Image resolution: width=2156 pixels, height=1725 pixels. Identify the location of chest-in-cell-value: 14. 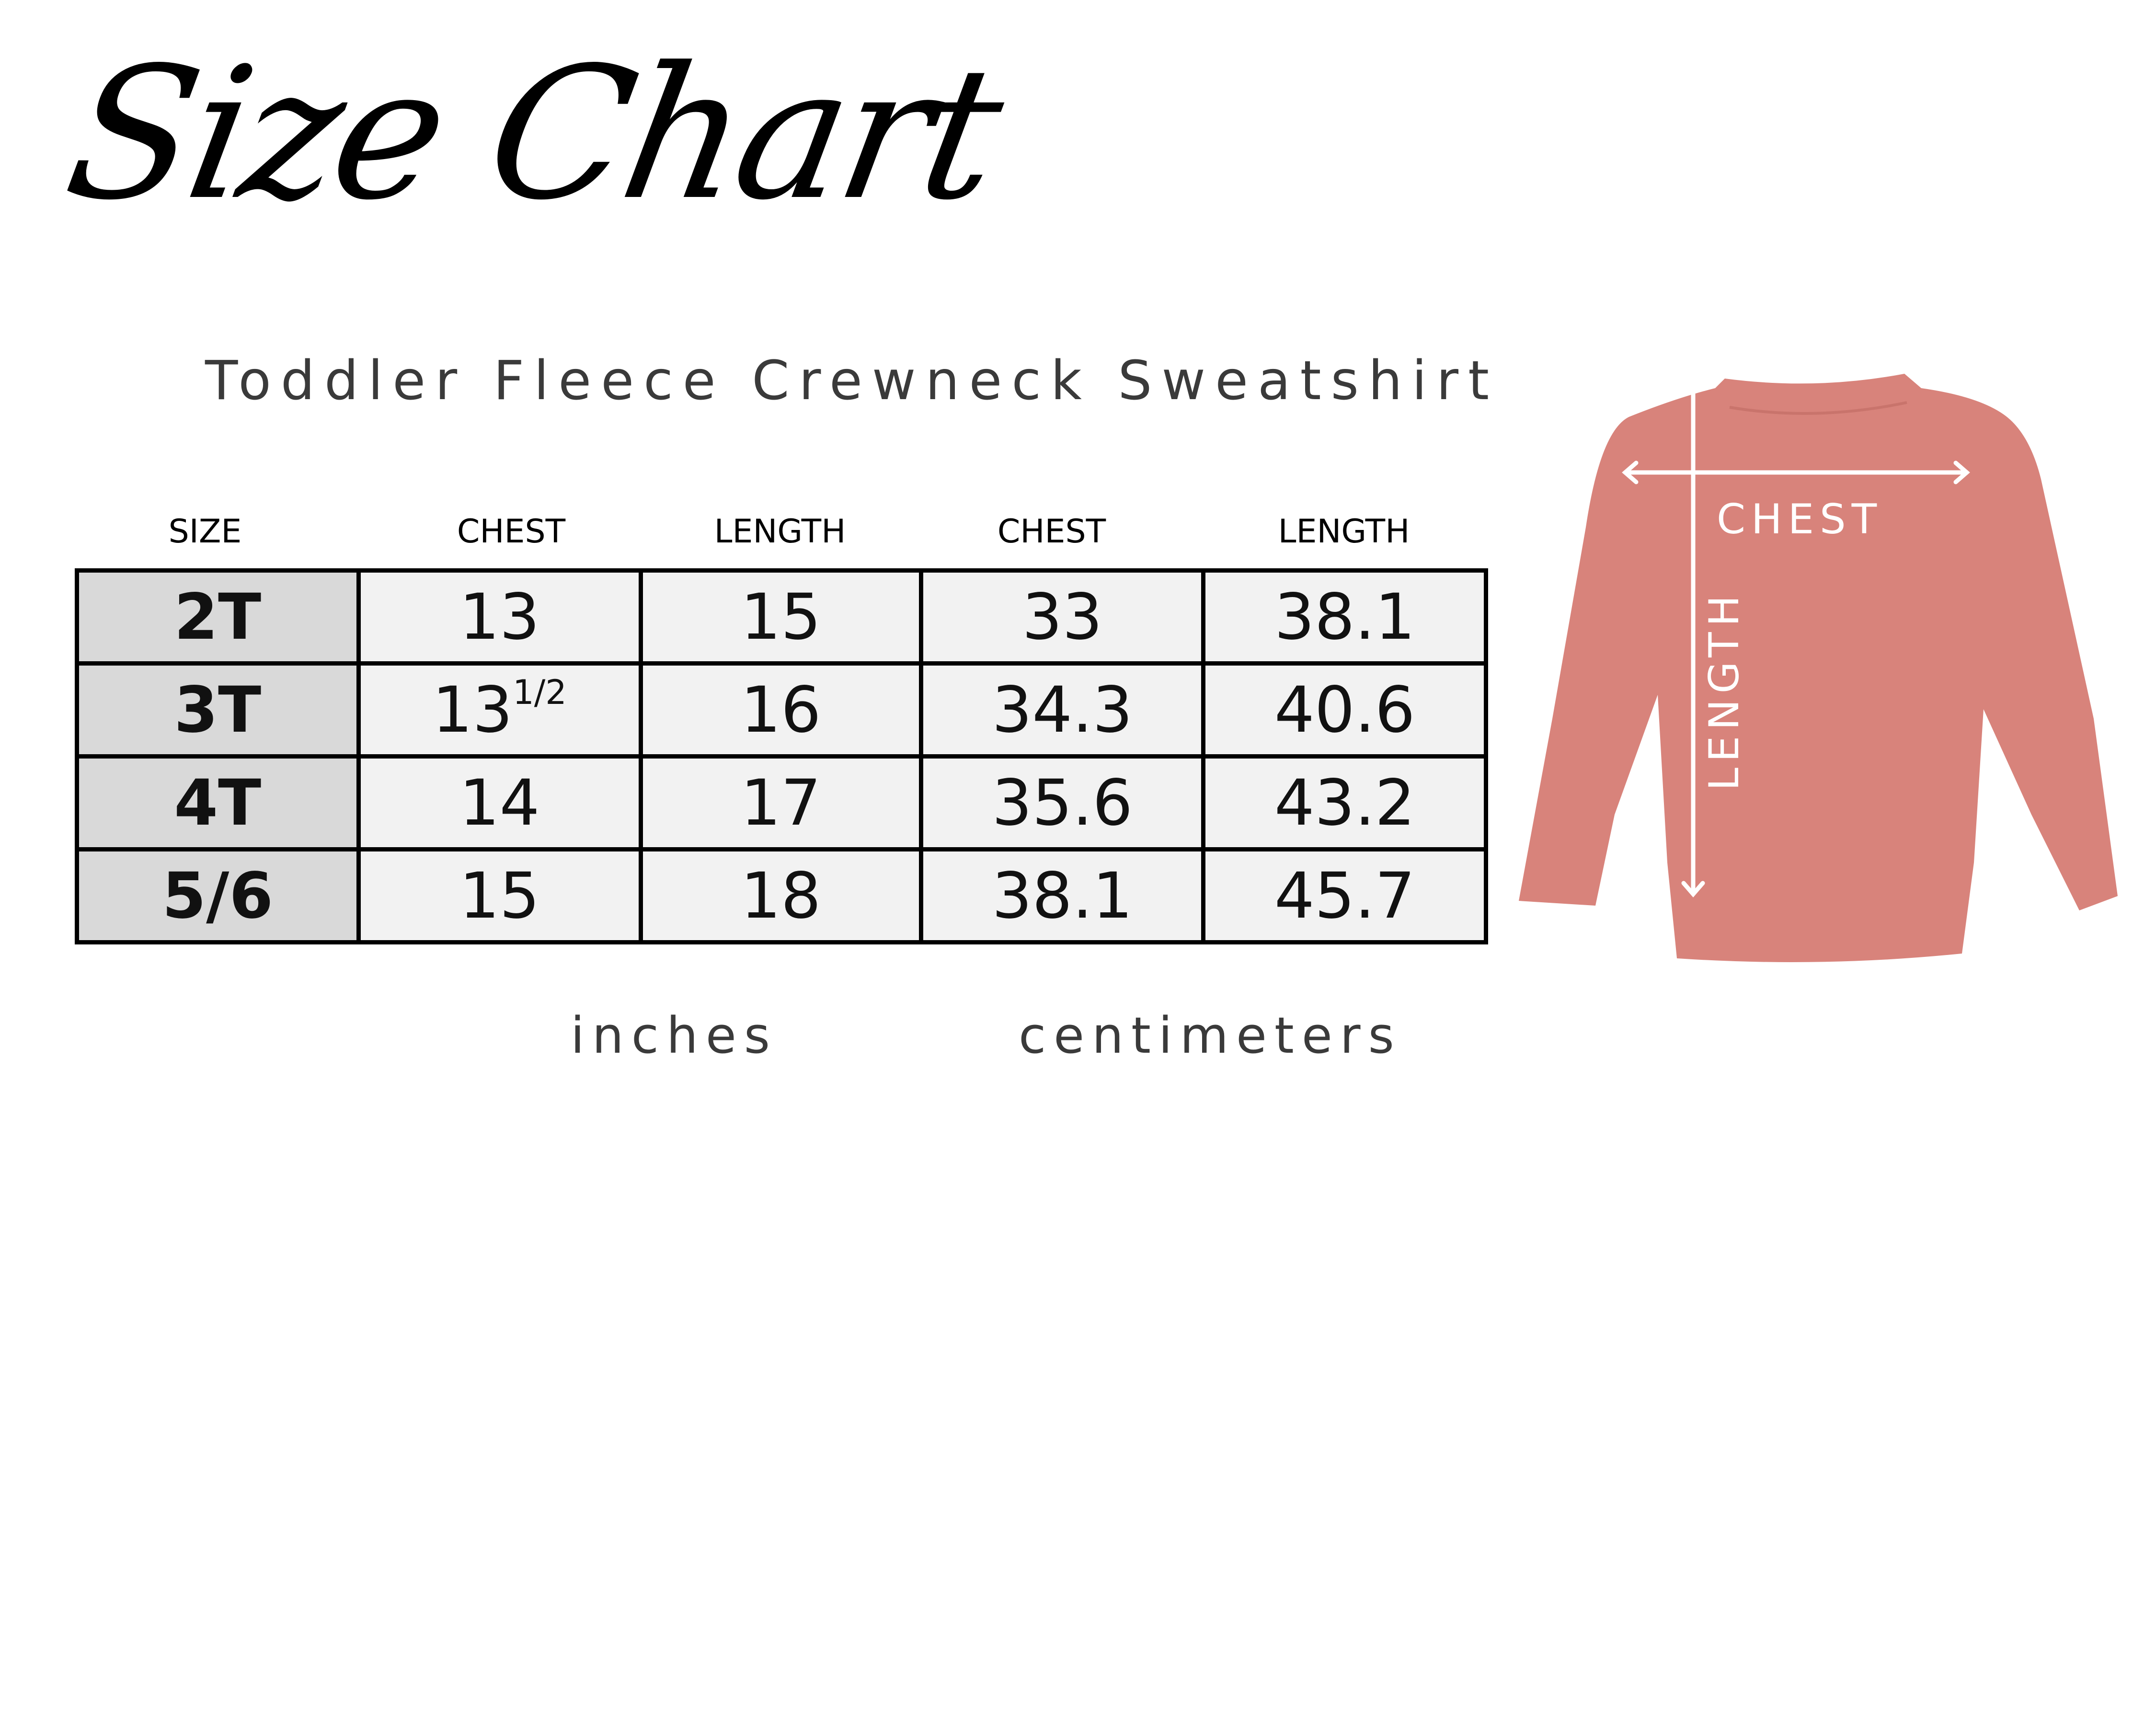
(499, 803).